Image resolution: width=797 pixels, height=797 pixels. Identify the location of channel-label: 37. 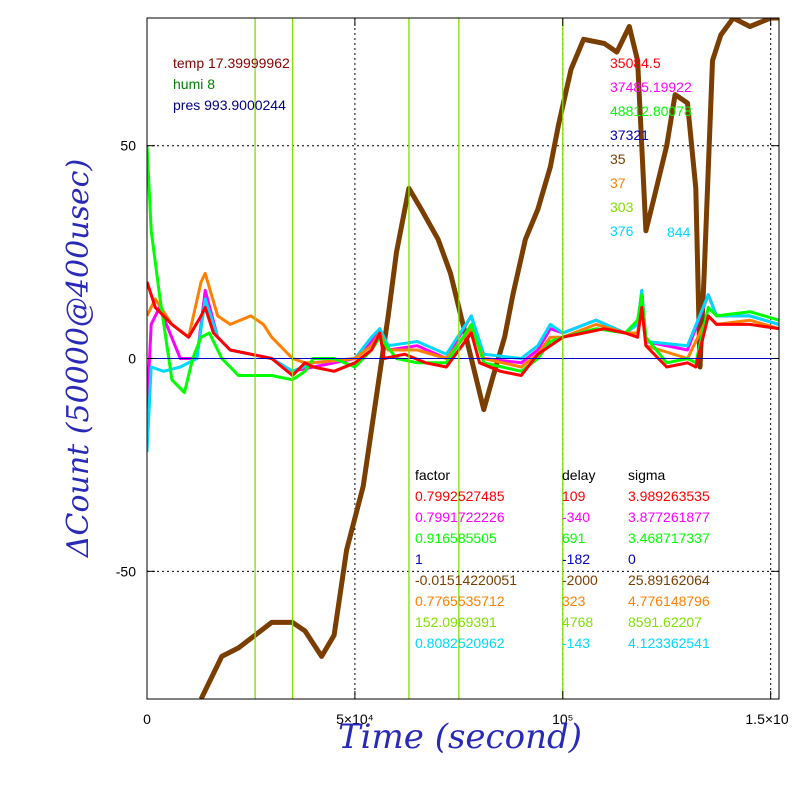
(618, 183).